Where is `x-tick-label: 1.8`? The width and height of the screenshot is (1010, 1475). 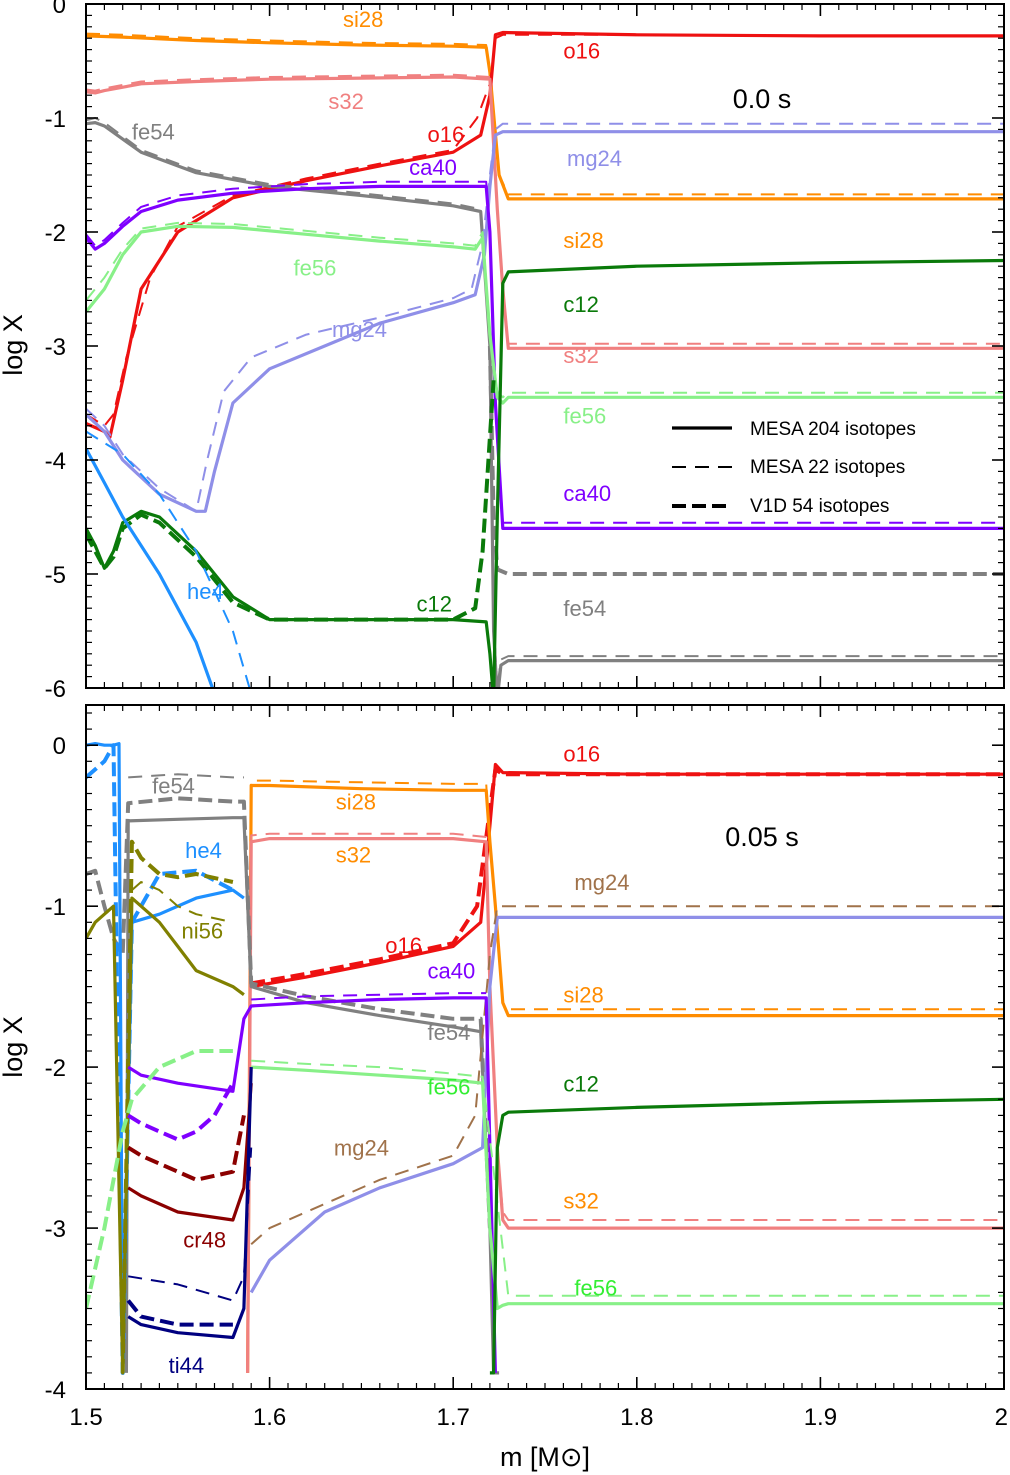 x-tick-label: 1.8 is located at coordinates (636, 1417).